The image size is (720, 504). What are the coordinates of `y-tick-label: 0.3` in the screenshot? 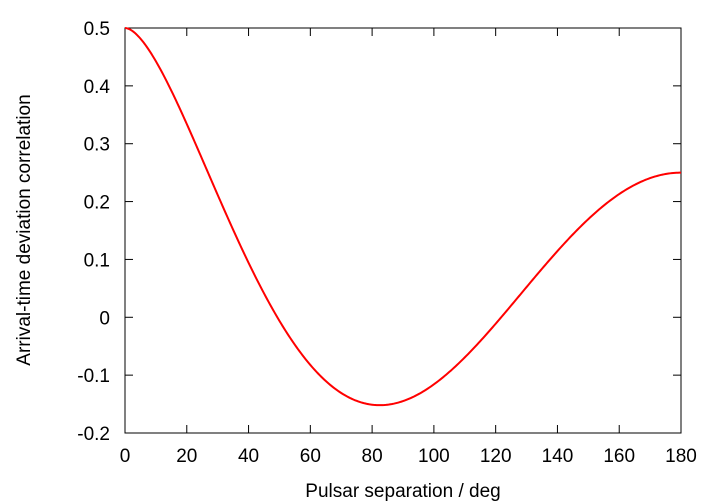 It's located at (97, 145).